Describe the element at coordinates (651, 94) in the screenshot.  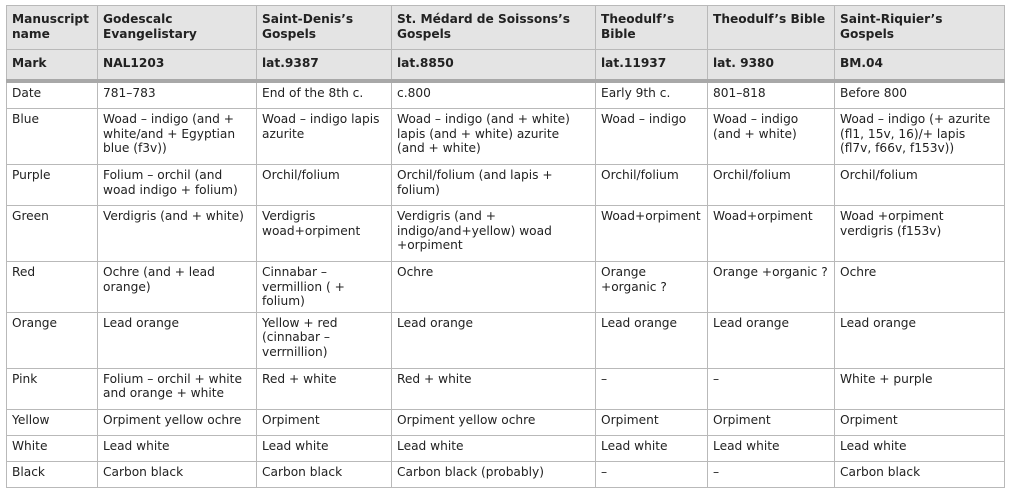
I see `table-cell: Early 9th c.` at that location.